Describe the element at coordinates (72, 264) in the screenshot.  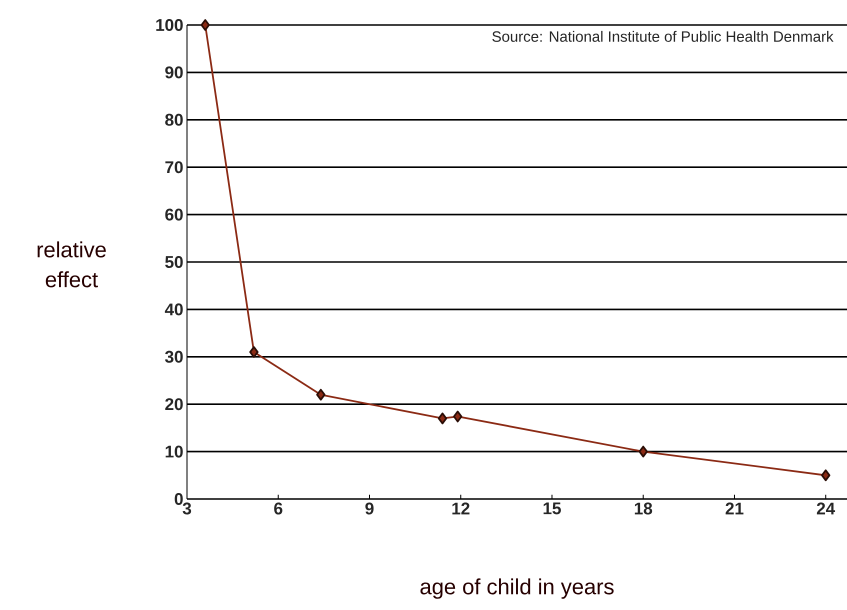
I see `y-axis-title: relative effect` at that location.